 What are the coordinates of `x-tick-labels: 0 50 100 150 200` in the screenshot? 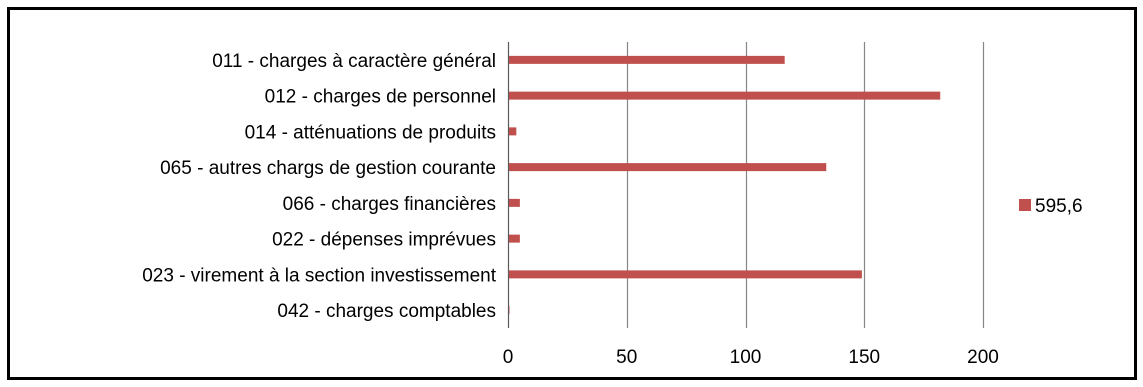 It's located at (751, 357).